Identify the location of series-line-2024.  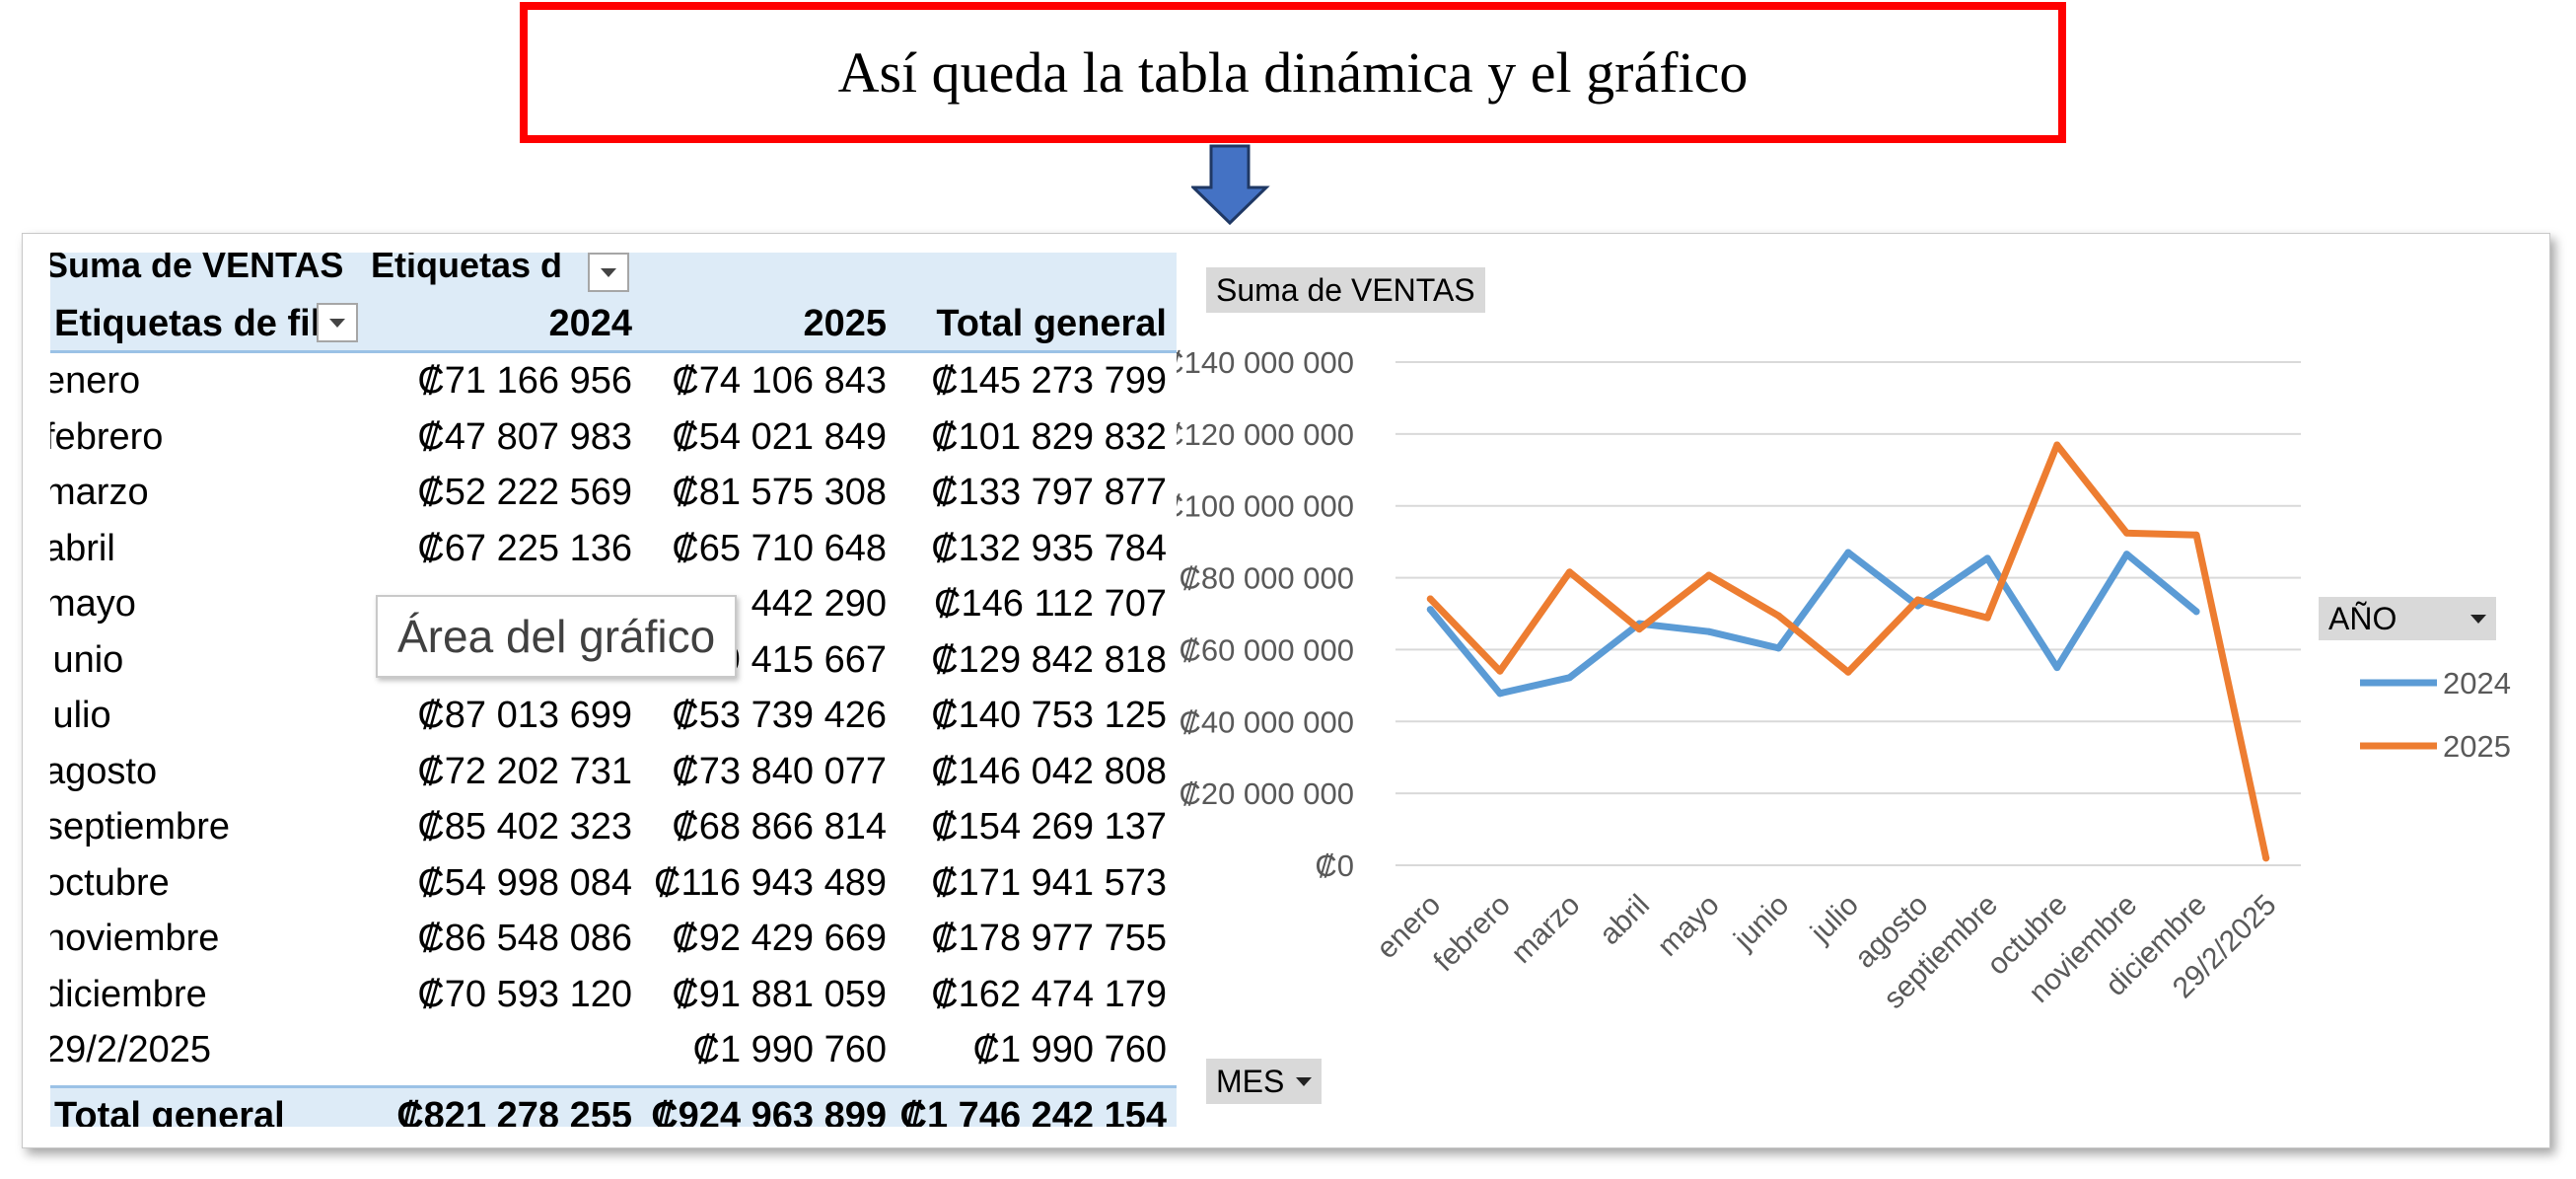
(1813, 623).